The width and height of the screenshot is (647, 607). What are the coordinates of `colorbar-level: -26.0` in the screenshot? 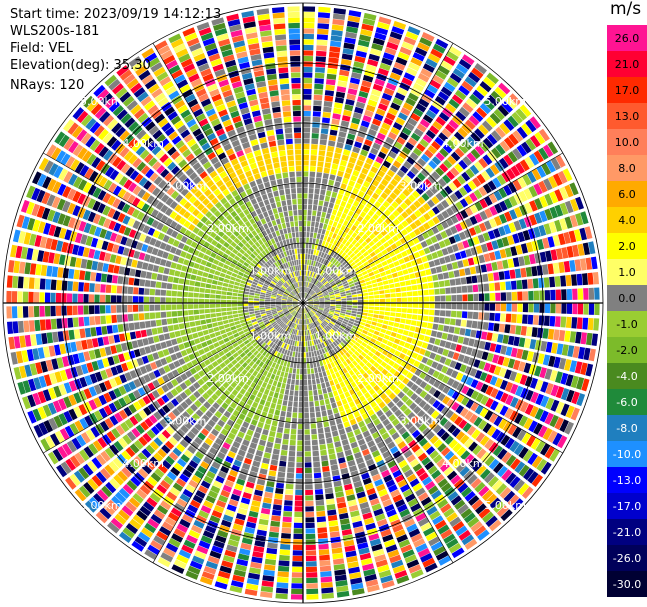 It's located at (627, 558).